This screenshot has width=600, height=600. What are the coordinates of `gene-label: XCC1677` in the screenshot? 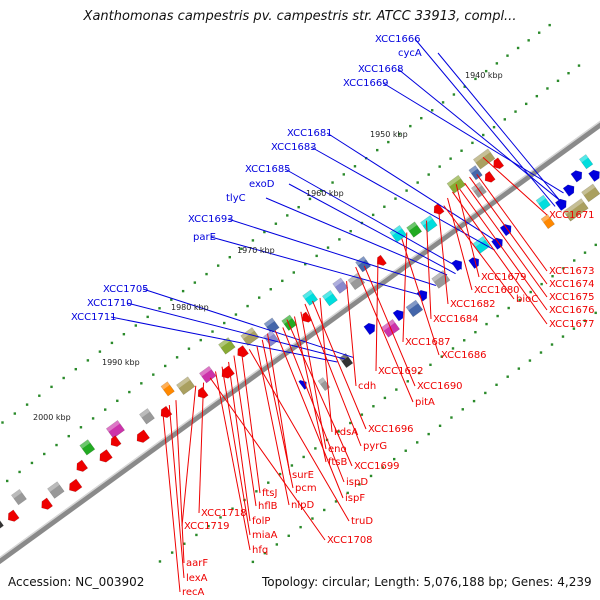 It's located at (572, 324).